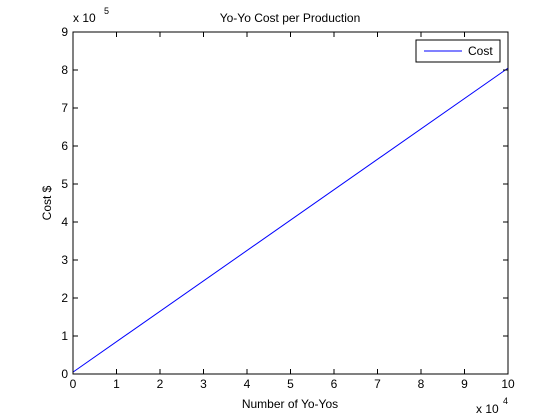 The width and height of the screenshot is (560, 420). Describe the element at coordinates (377, 384) in the screenshot. I see `x-tick-label: 7` at that location.